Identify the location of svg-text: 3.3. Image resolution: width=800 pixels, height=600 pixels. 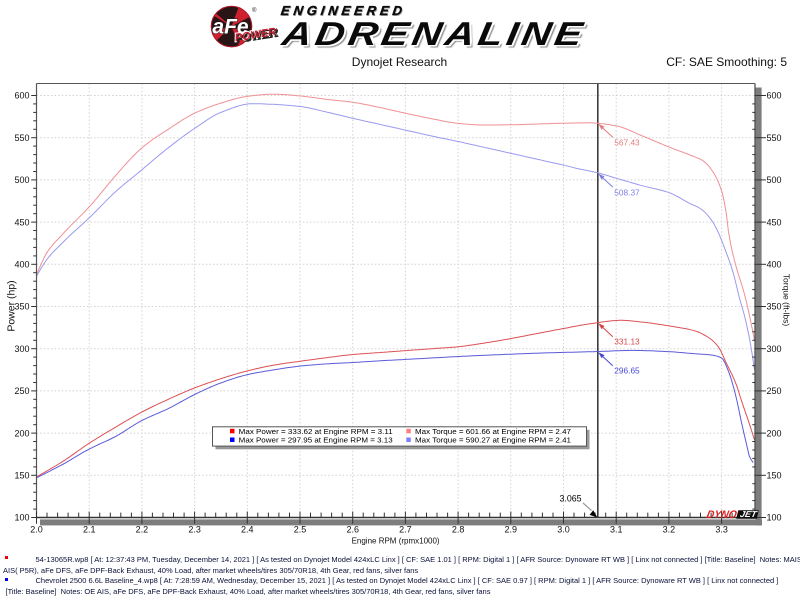
(721, 529).